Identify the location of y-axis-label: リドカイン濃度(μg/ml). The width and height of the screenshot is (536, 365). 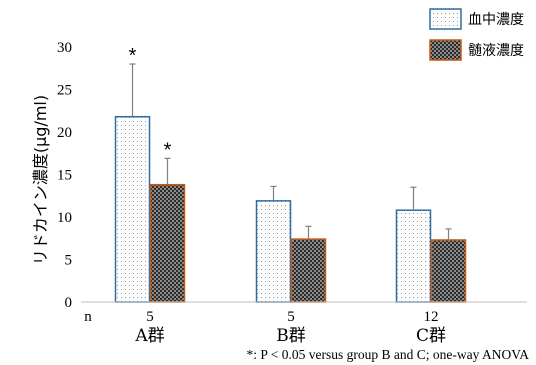
(40, 180).